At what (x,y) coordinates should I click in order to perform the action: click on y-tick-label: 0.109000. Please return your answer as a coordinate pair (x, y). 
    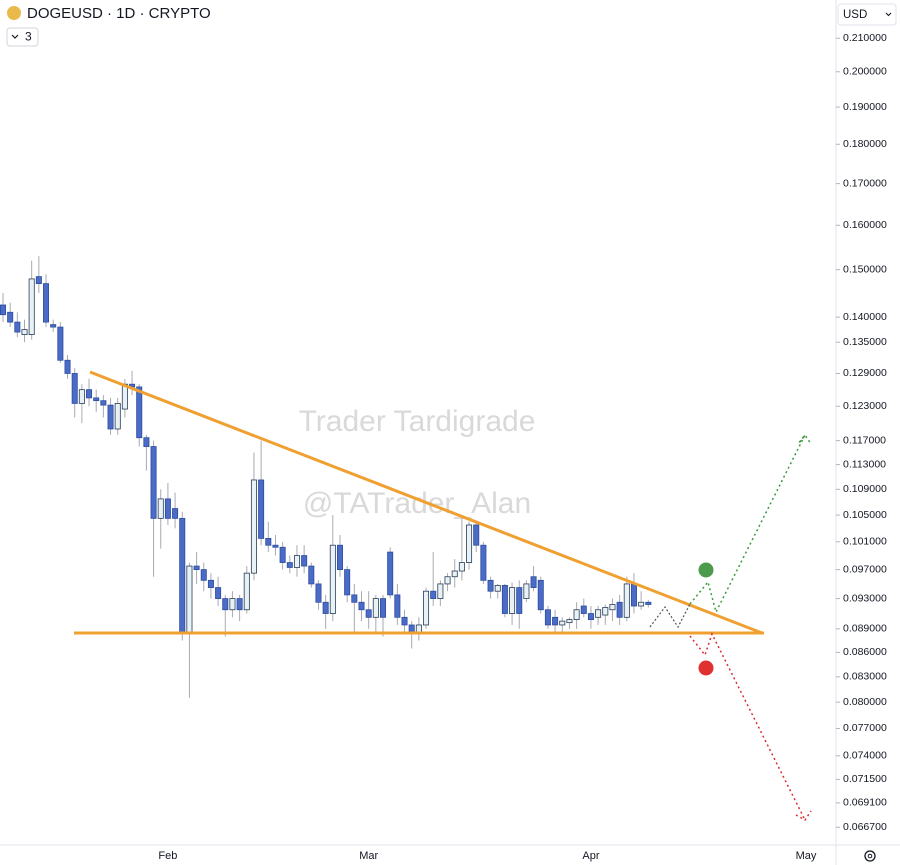
    Looking at the image, I should click on (865, 489).